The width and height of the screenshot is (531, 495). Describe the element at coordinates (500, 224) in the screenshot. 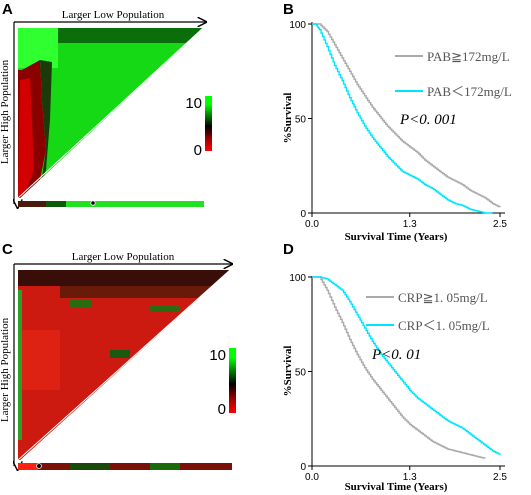

I see `panelb-xtick-2: 2.5` at that location.